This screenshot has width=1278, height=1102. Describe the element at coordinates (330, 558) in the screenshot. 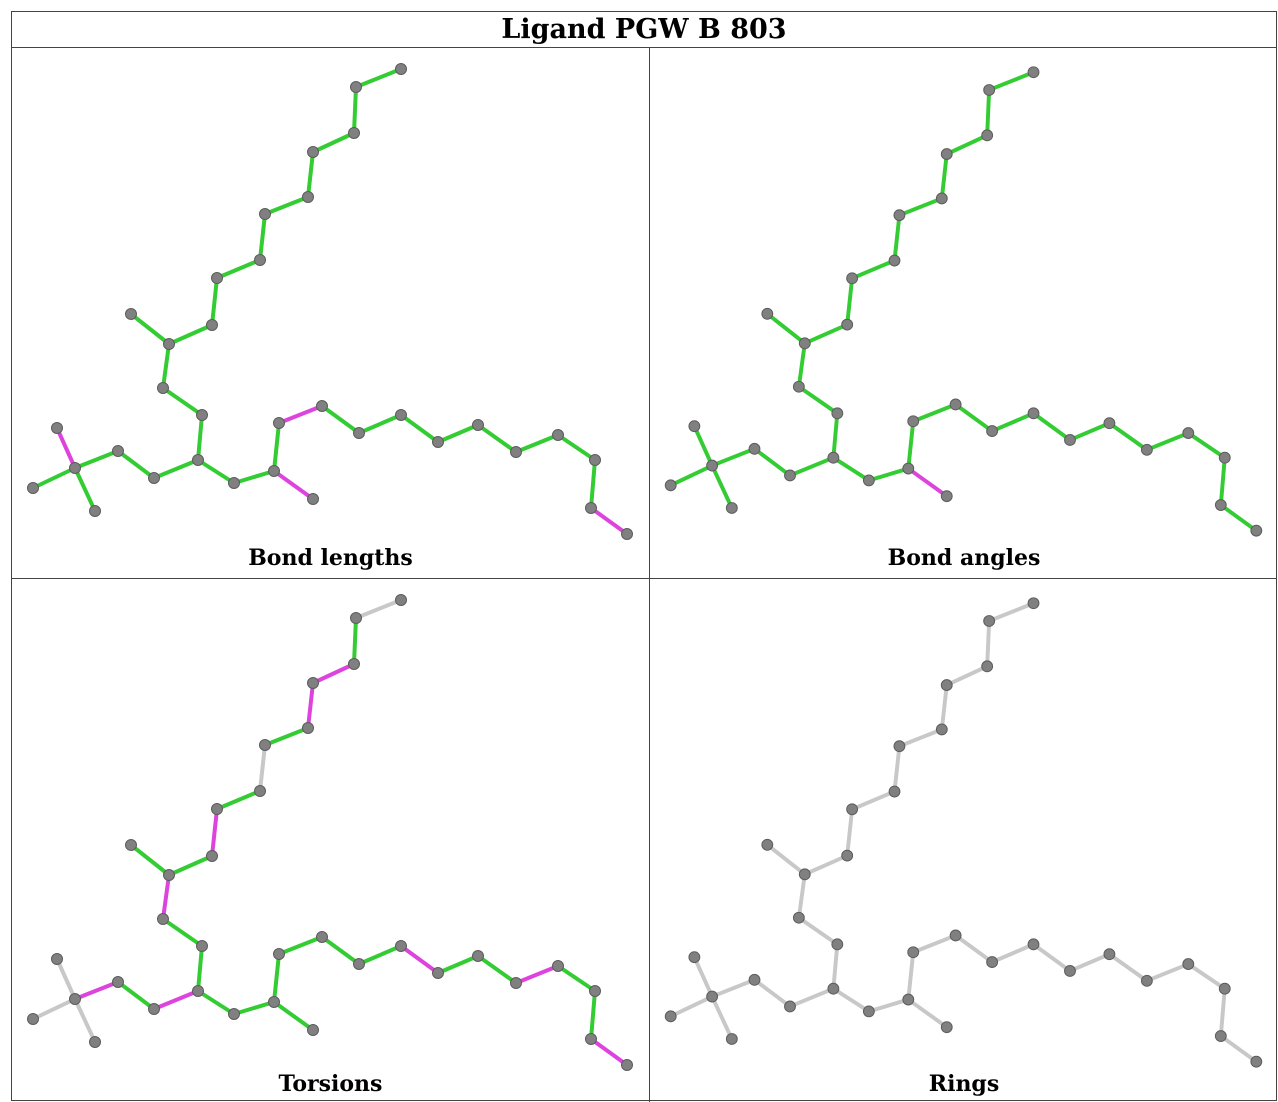

I see `caption-bond-lengths: Bond lengths` at that location.